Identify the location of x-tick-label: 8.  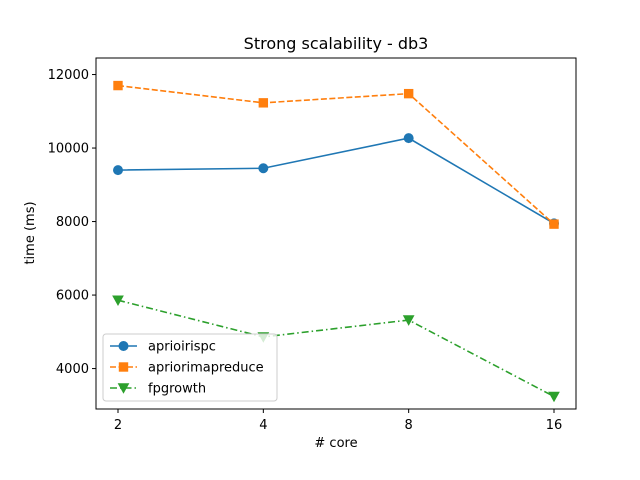
(409, 425).